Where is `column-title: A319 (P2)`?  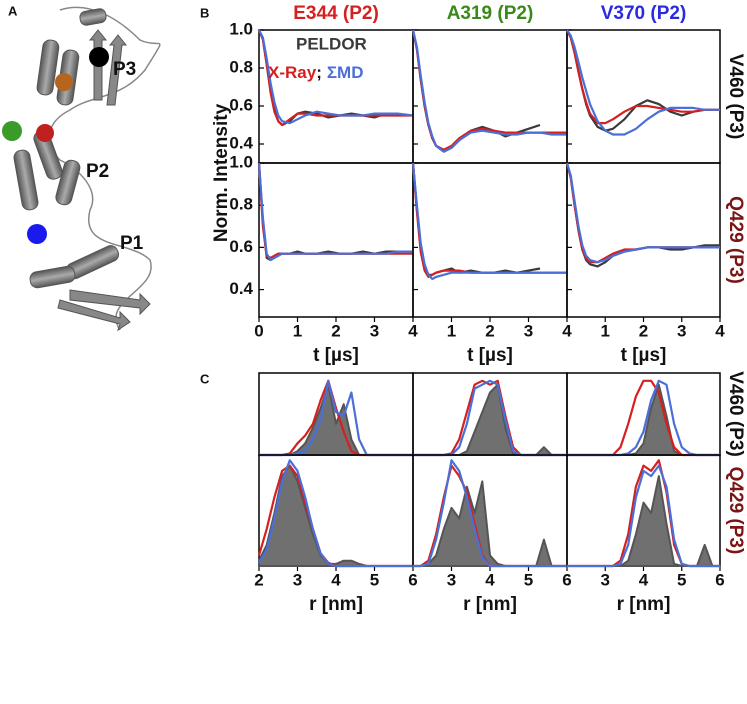
column-title: A319 (P2) is located at coordinates (490, 13).